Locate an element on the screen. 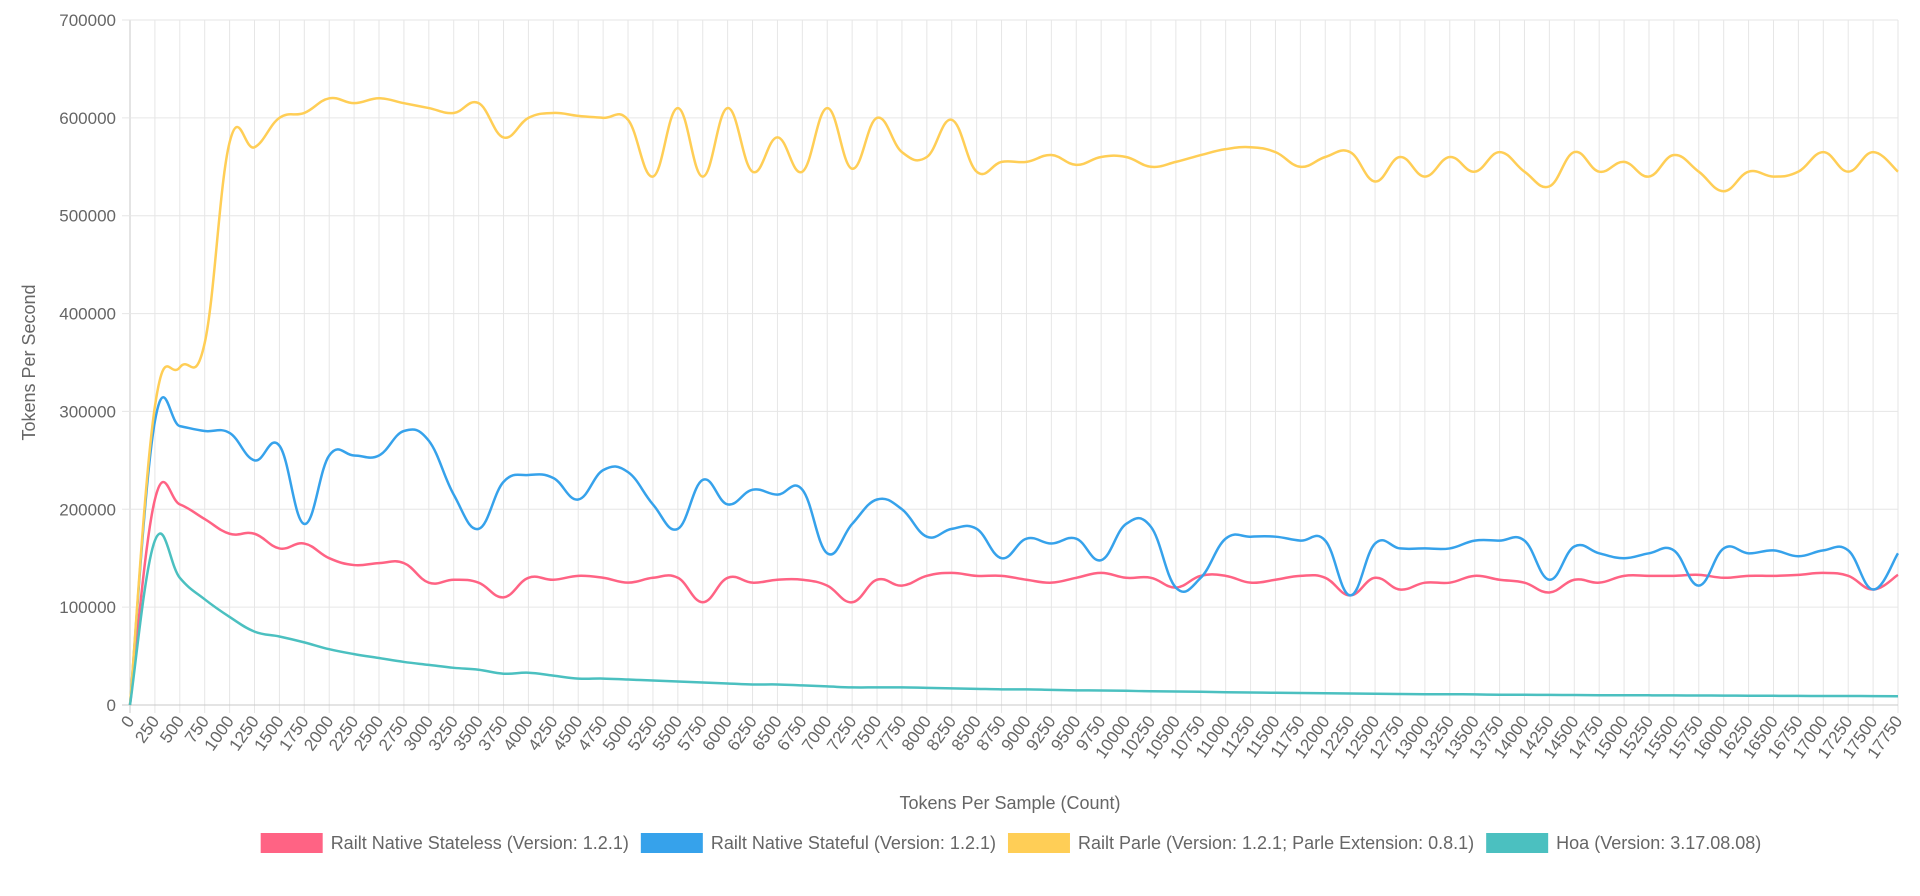 Image resolution: width=1920 pixels, height=896 pixels. legend-label: Railt Native Stateless (Version: 1.2.1) is located at coordinates (480, 843).